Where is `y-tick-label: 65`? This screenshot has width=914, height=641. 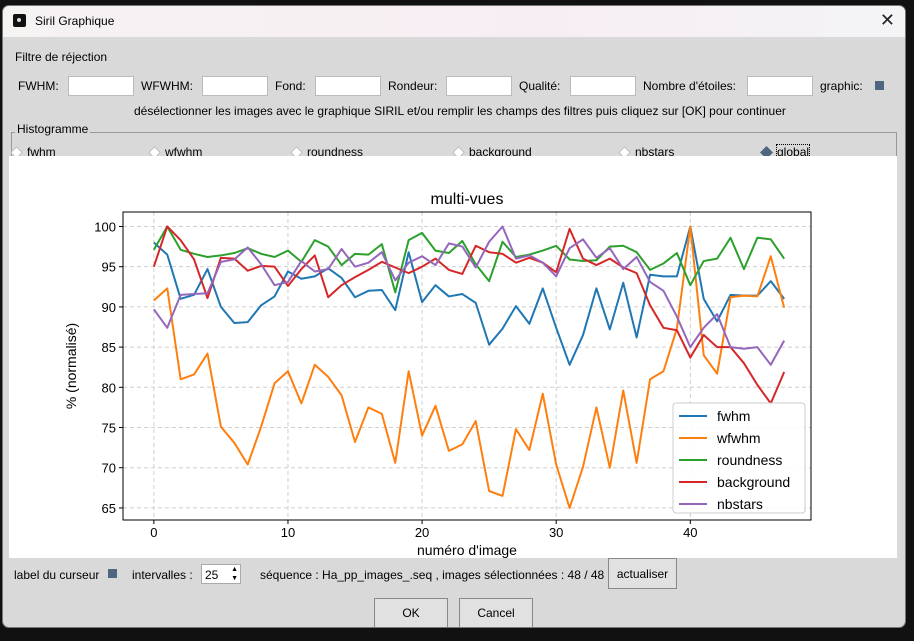
y-tick-label: 65 is located at coordinates (109, 508).